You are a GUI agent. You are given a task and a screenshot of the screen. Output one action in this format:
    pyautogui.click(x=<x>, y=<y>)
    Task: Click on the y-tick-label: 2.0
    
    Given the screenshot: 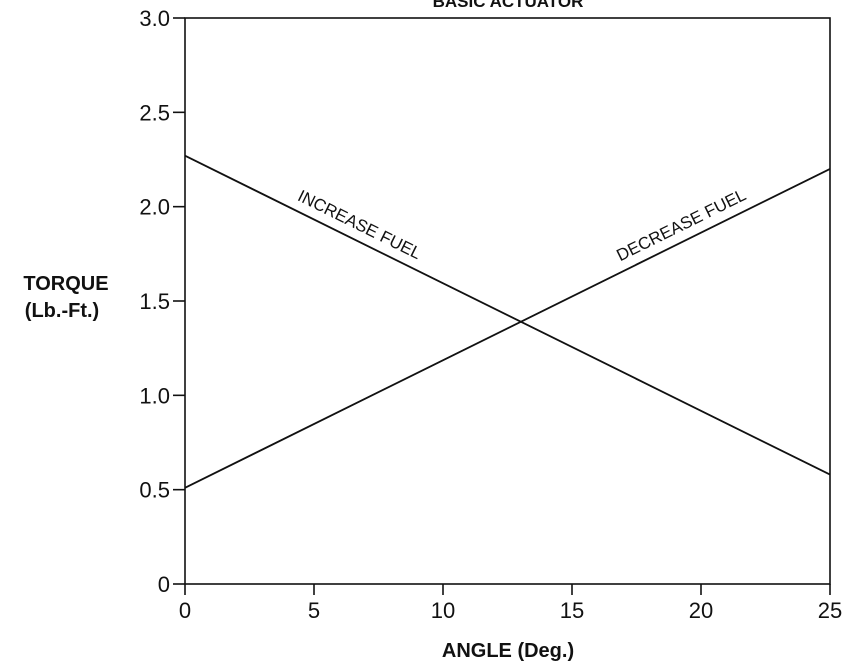 What is the action you would take?
    pyautogui.click(x=154, y=207)
    